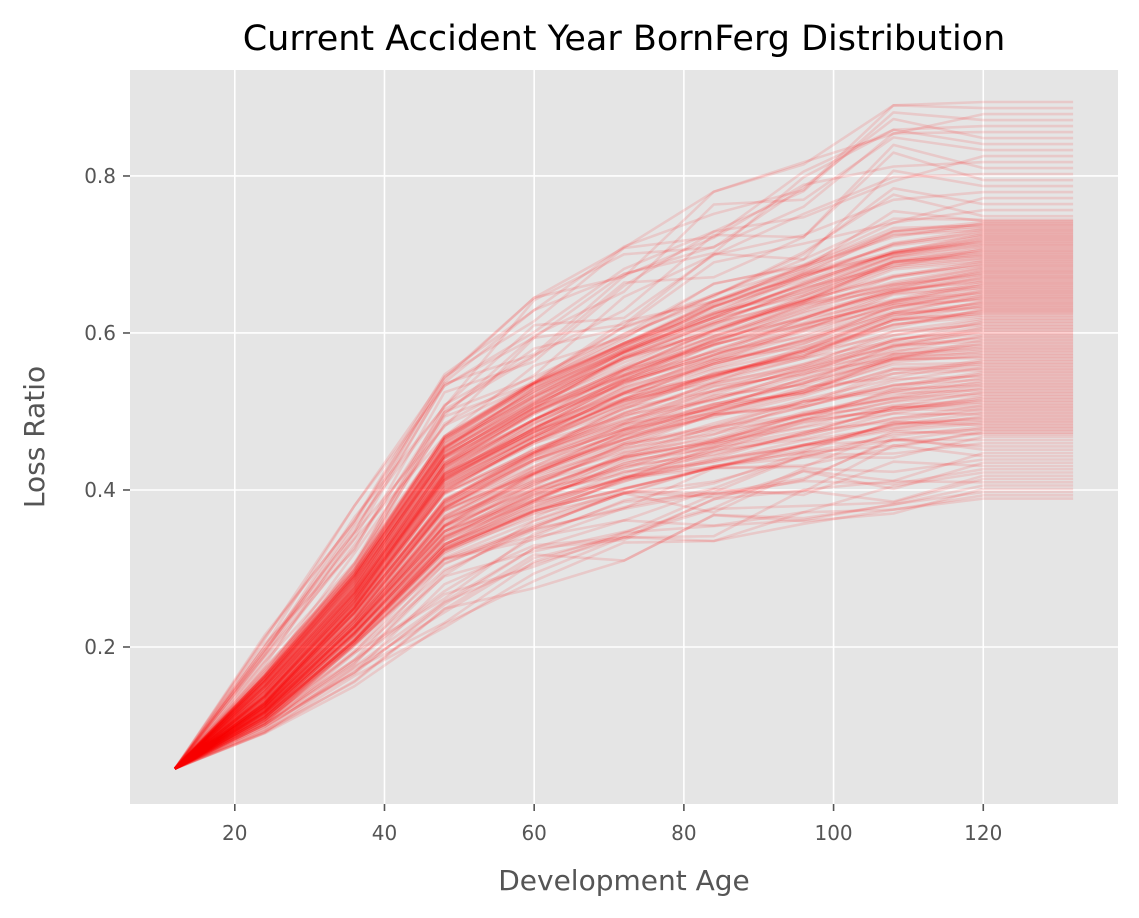 This screenshot has height=918, width=1139. Describe the element at coordinates (533, 833) in the screenshot. I see `x-tick-label: 60` at that location.